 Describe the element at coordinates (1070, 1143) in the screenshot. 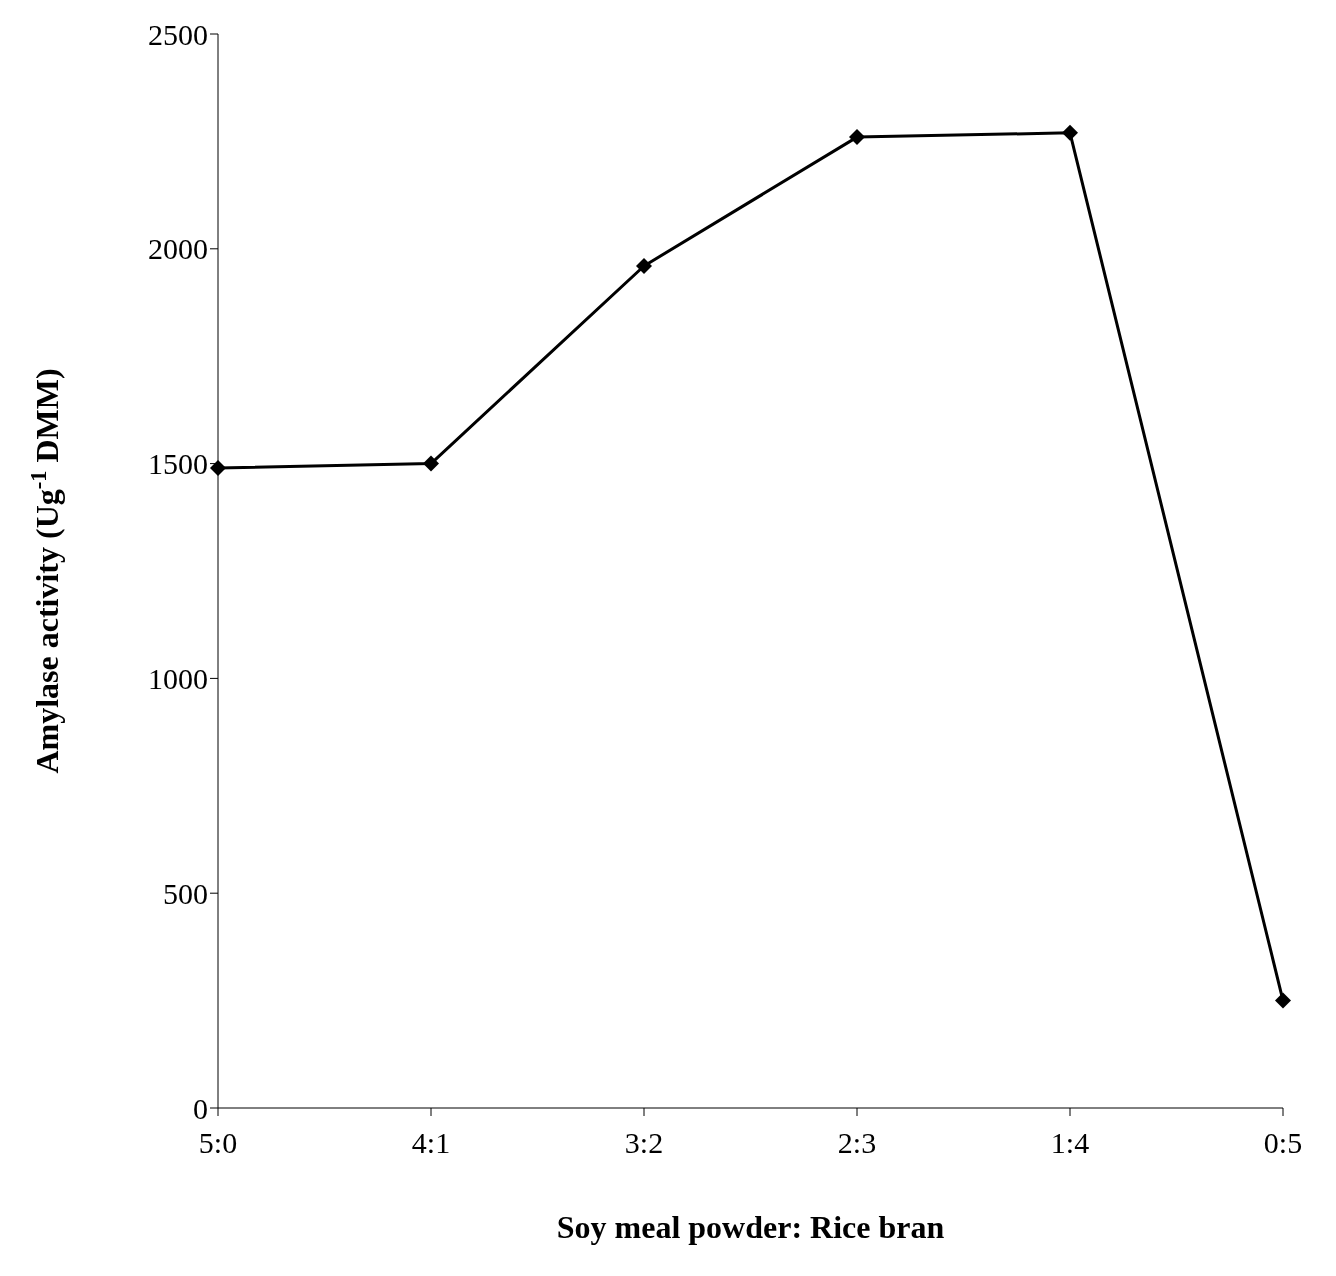

I see `x-tick-label: 1:4` at that location.